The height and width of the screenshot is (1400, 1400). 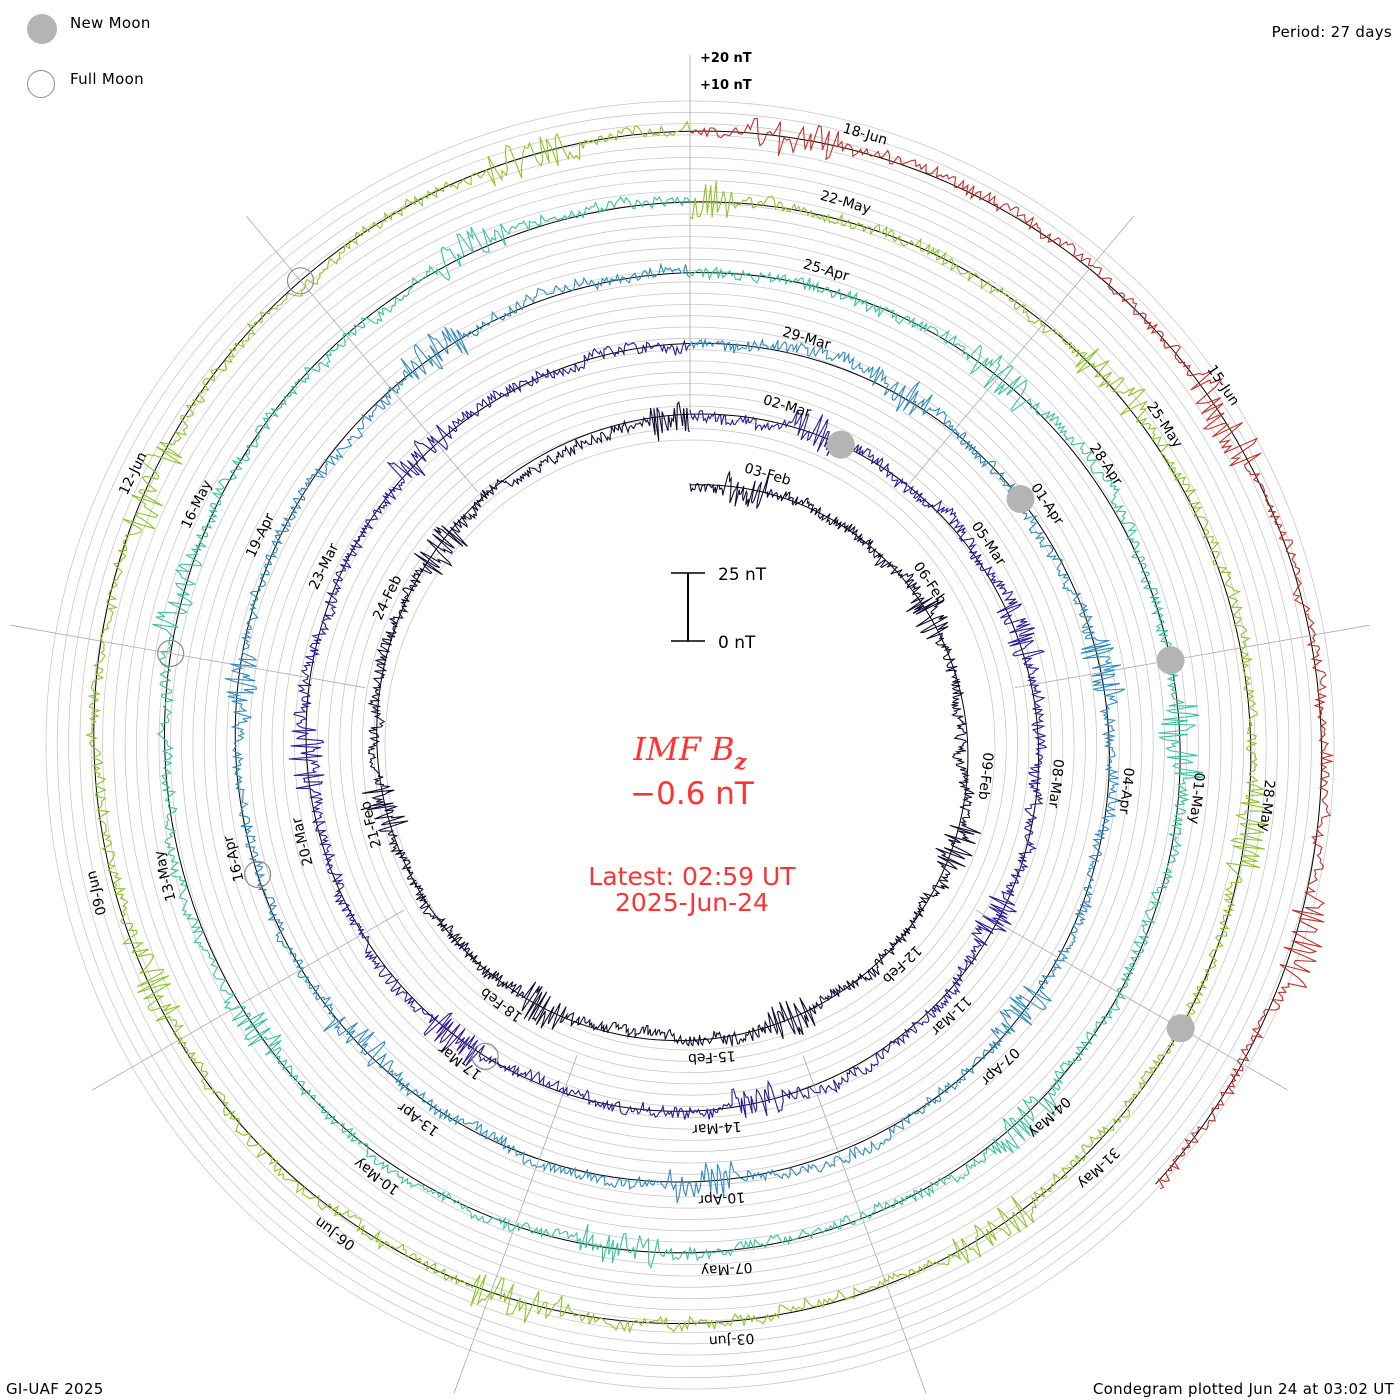 What do you see at coordinates (726, 58) in the screenshot?
I see `scale-label-plus20: +20 nT` at bounding box center [726, 58].